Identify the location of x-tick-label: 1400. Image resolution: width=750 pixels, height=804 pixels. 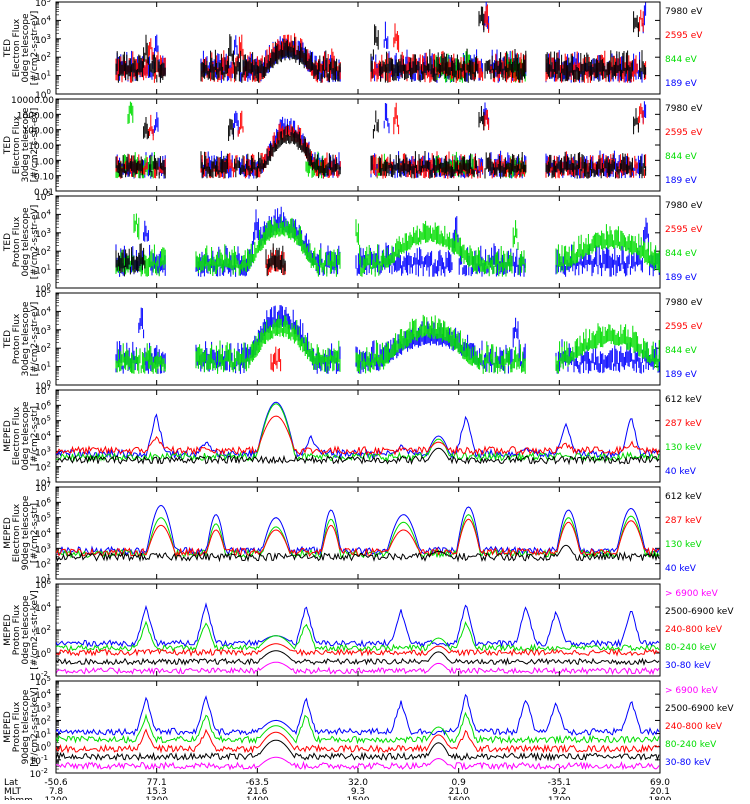
(257, 798).